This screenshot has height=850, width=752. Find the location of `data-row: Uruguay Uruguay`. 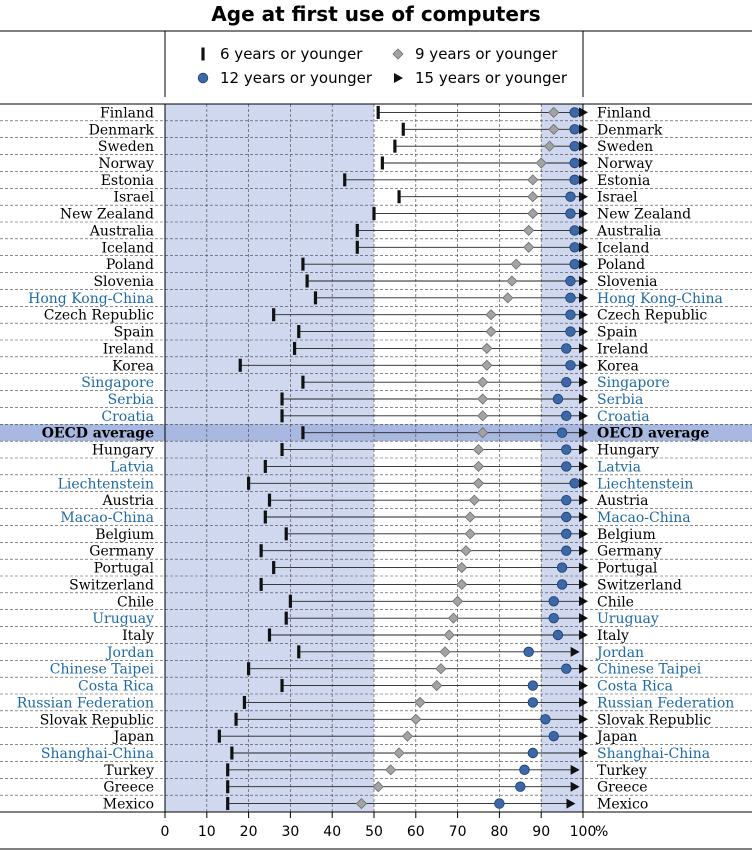

data-row: Uruguay Uruguay is located at coordinates (375, 619).